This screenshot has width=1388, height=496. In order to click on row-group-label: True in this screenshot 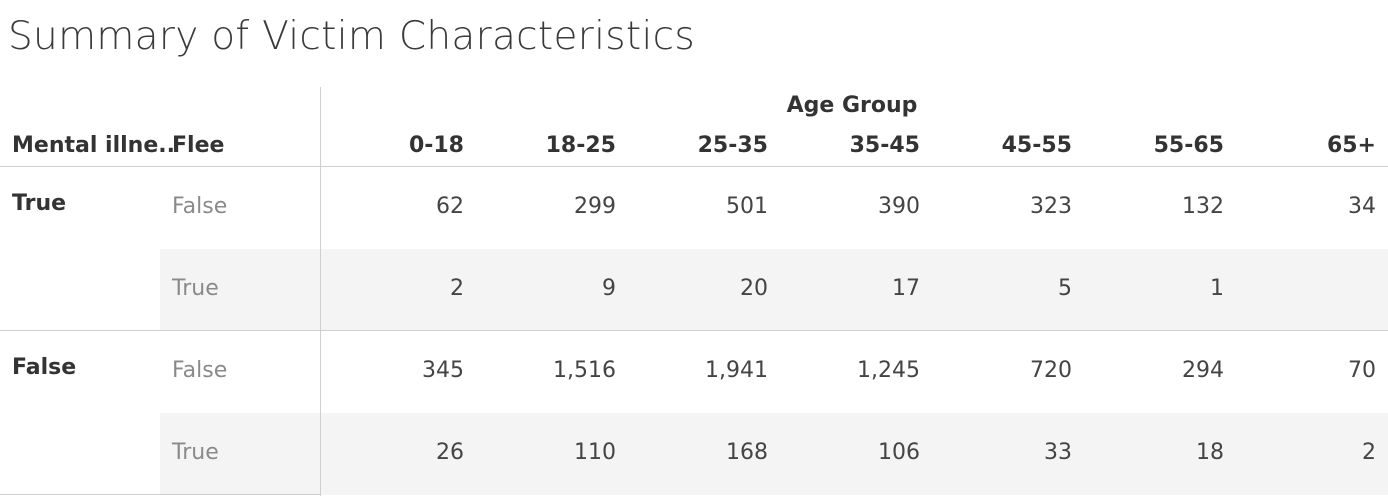, I will do `click(39, 203)`.